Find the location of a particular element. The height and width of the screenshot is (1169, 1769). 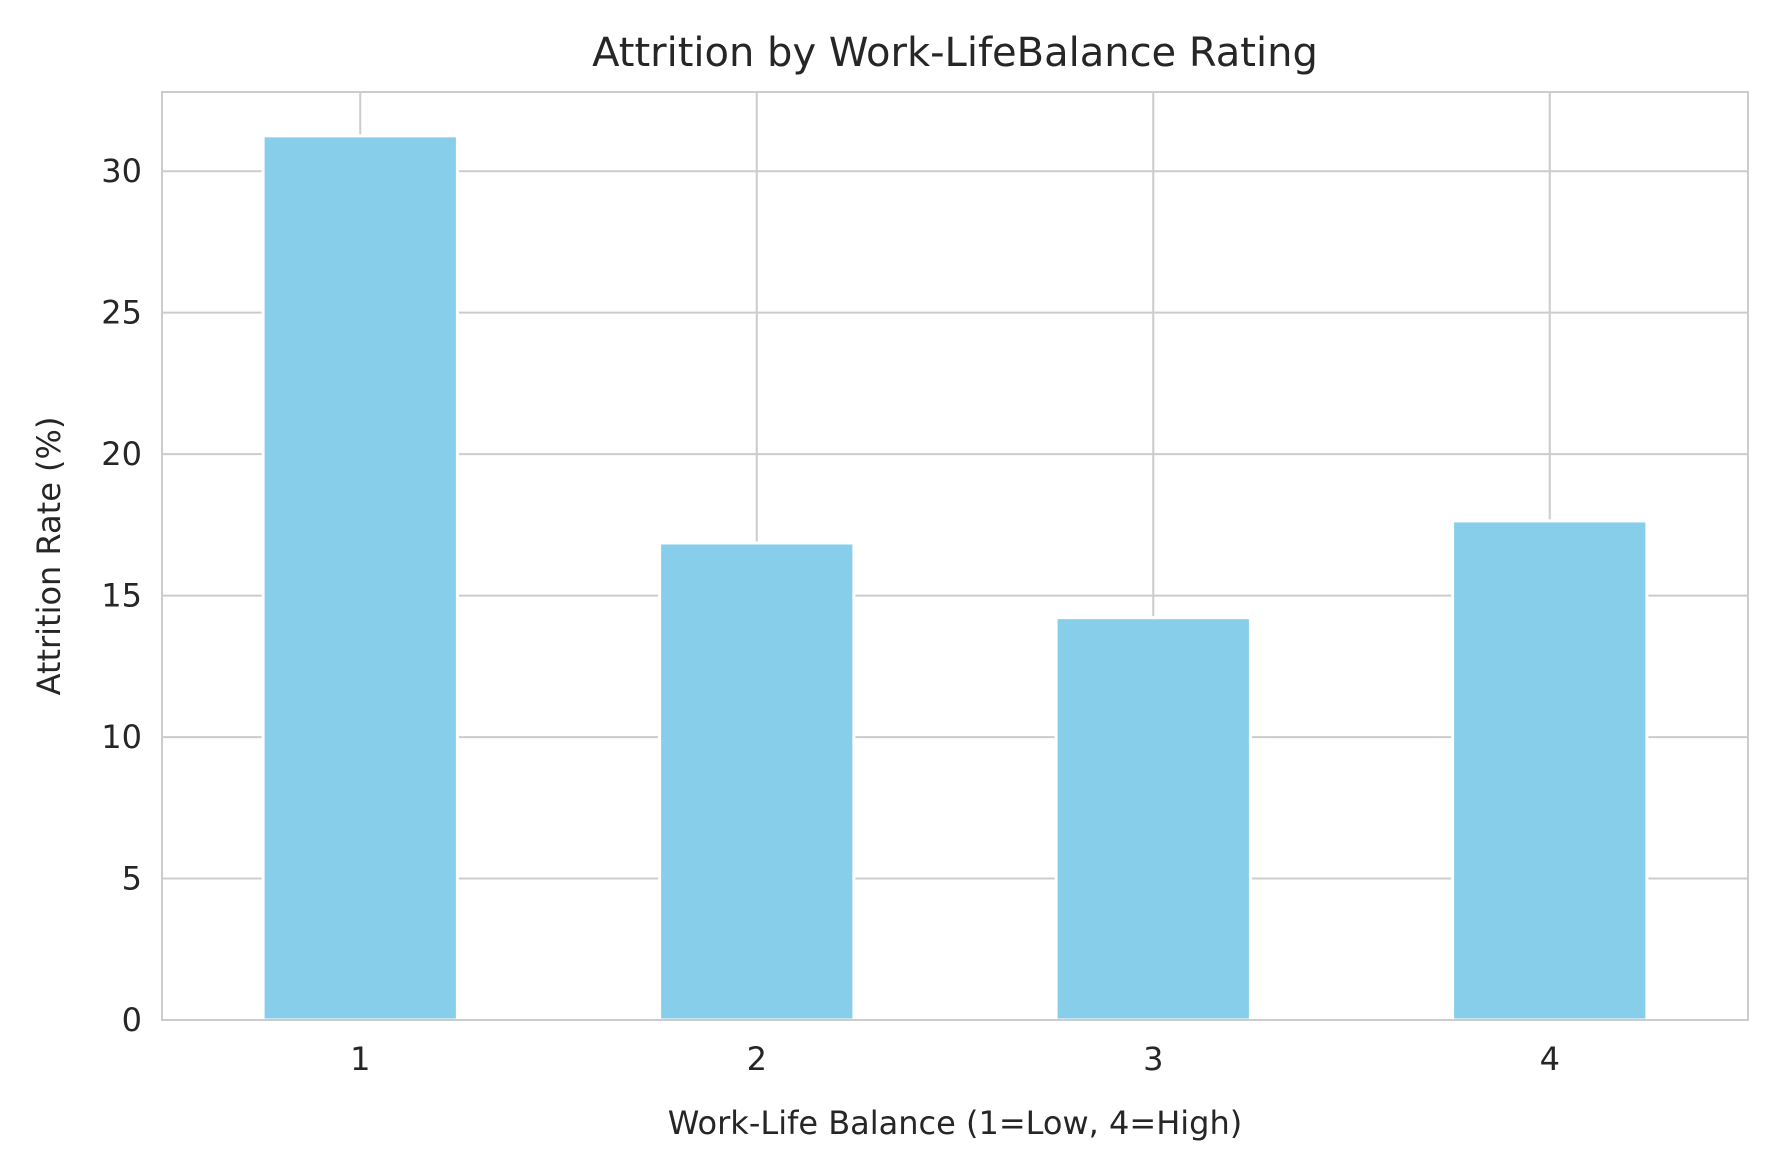

y-tick-label: 20 is located at coordinates (121, 454).